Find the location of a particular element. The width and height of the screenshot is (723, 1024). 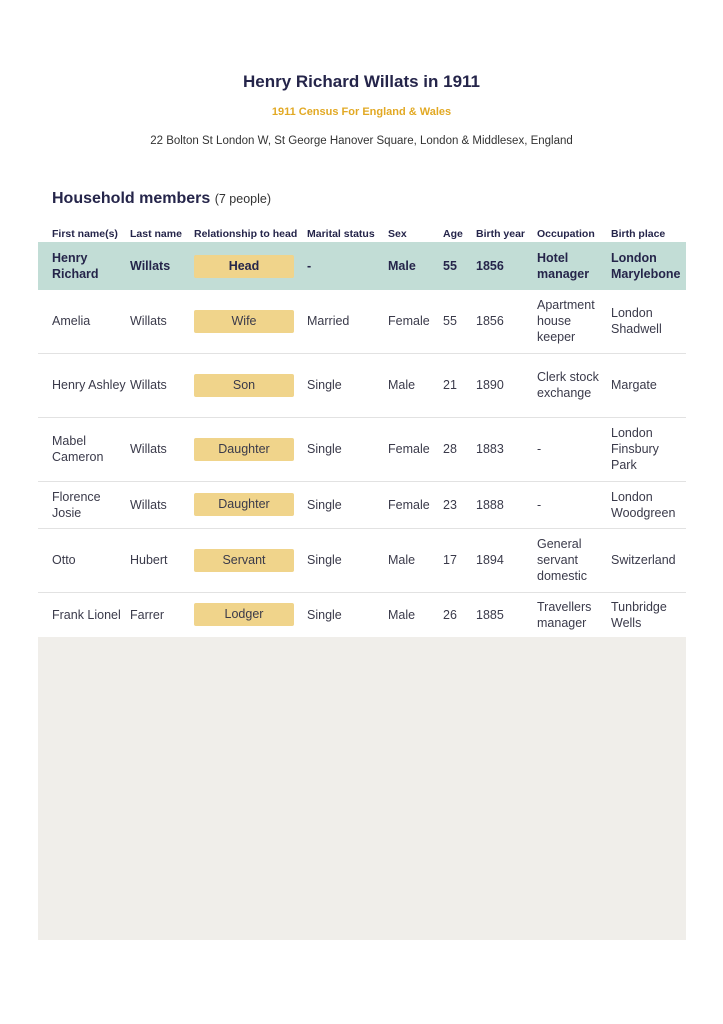

cell-relationship: Servant is located at coordinates (250, 560).